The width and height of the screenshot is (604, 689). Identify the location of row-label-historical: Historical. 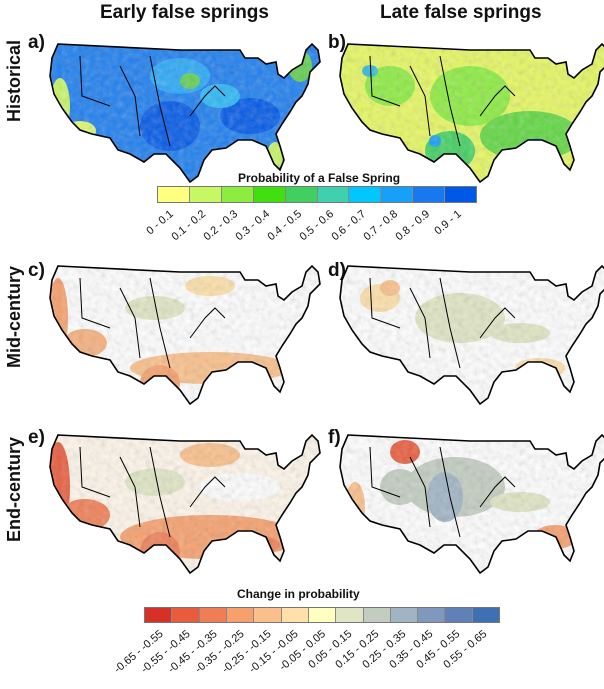
(14, 80).